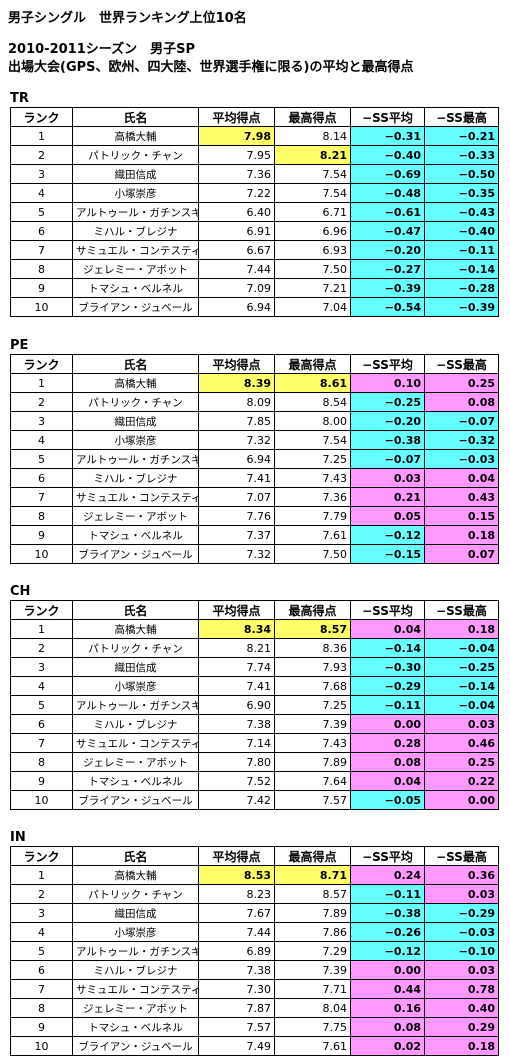 The height and width of the screenshot is (1056, 510). Describe the element at coordinates (387, 440) in the screenshot. I see `ss-average-cell: −0.38` at that location.